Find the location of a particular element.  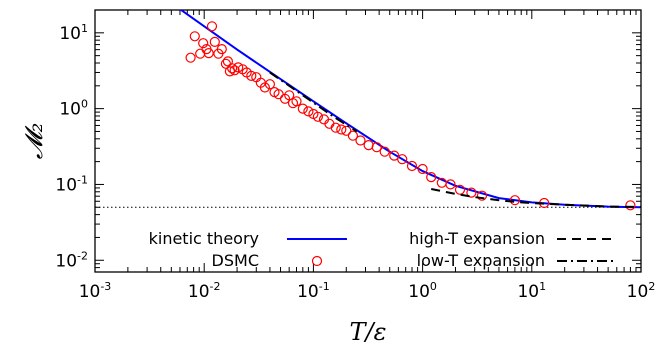

legend-swatch-dsmc is located at coordinates (317, 261).